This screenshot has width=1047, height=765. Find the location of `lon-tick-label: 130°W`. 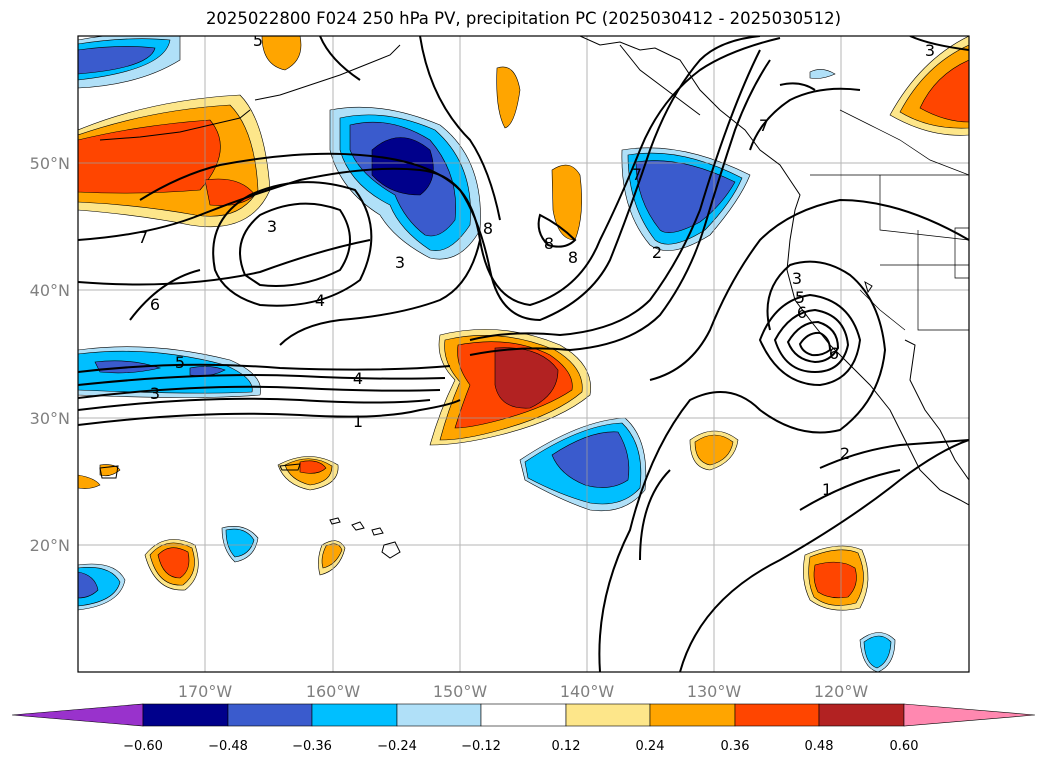

lon-tick-label: 130°W is located at coordinates (714, 691).